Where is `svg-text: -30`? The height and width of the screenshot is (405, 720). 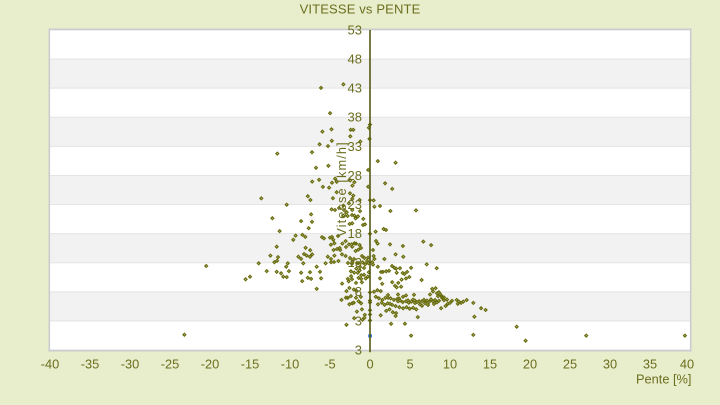 svg-text: -30 is located at coordinates (130, 364).